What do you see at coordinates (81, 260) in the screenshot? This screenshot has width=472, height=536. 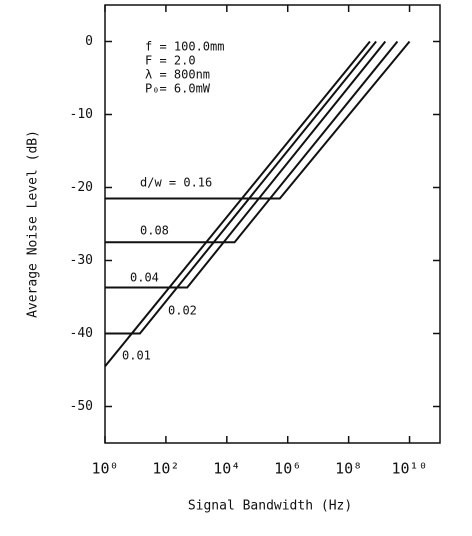 I see `y-tick-label: -30` at bounding box center [81, 260].